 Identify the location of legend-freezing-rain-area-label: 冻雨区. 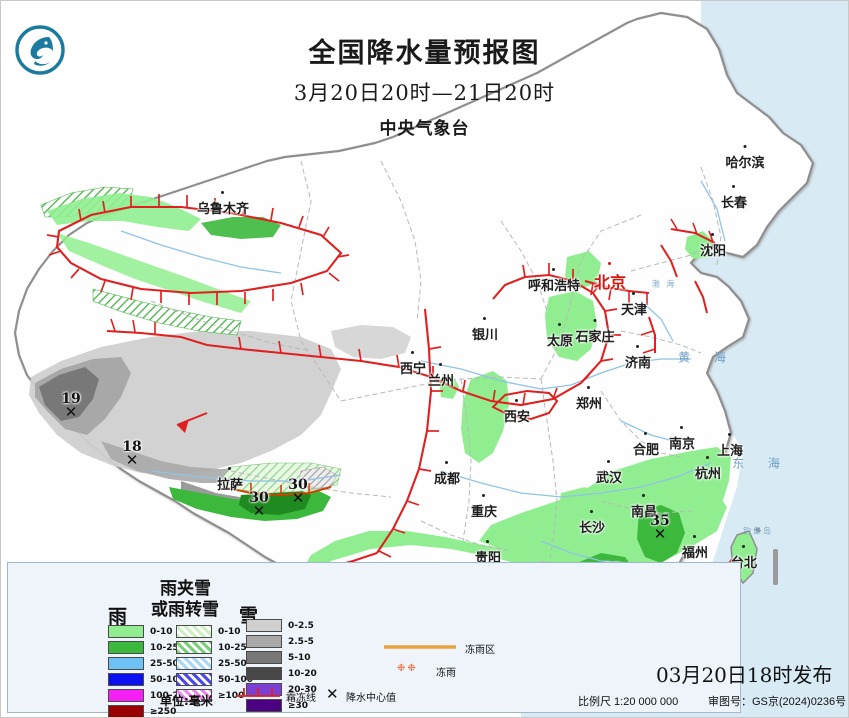
(480, 650).